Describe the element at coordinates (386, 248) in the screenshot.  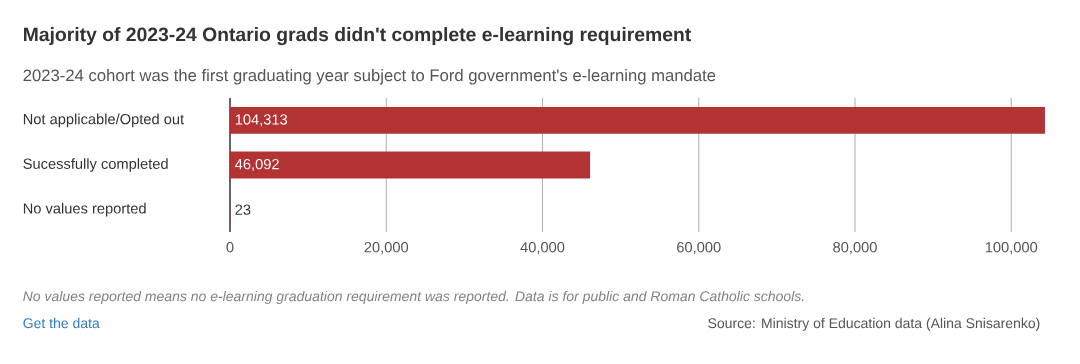
I see `x-tick-label: 20,000` at that location.